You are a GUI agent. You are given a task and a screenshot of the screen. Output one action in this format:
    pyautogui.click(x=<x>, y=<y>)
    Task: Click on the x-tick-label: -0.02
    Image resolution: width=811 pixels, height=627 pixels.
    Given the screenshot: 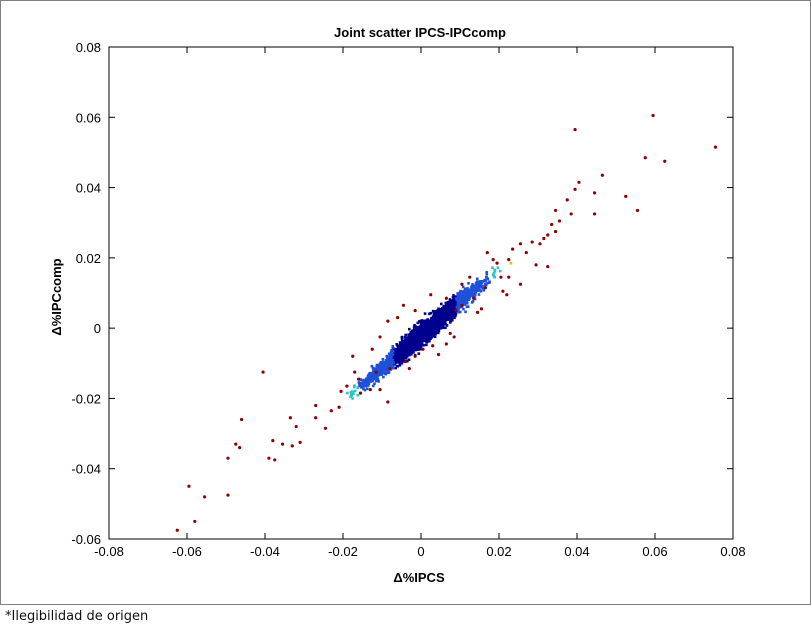 What is the action you would take?
    pyautogui.click(x=343, y=551)
    